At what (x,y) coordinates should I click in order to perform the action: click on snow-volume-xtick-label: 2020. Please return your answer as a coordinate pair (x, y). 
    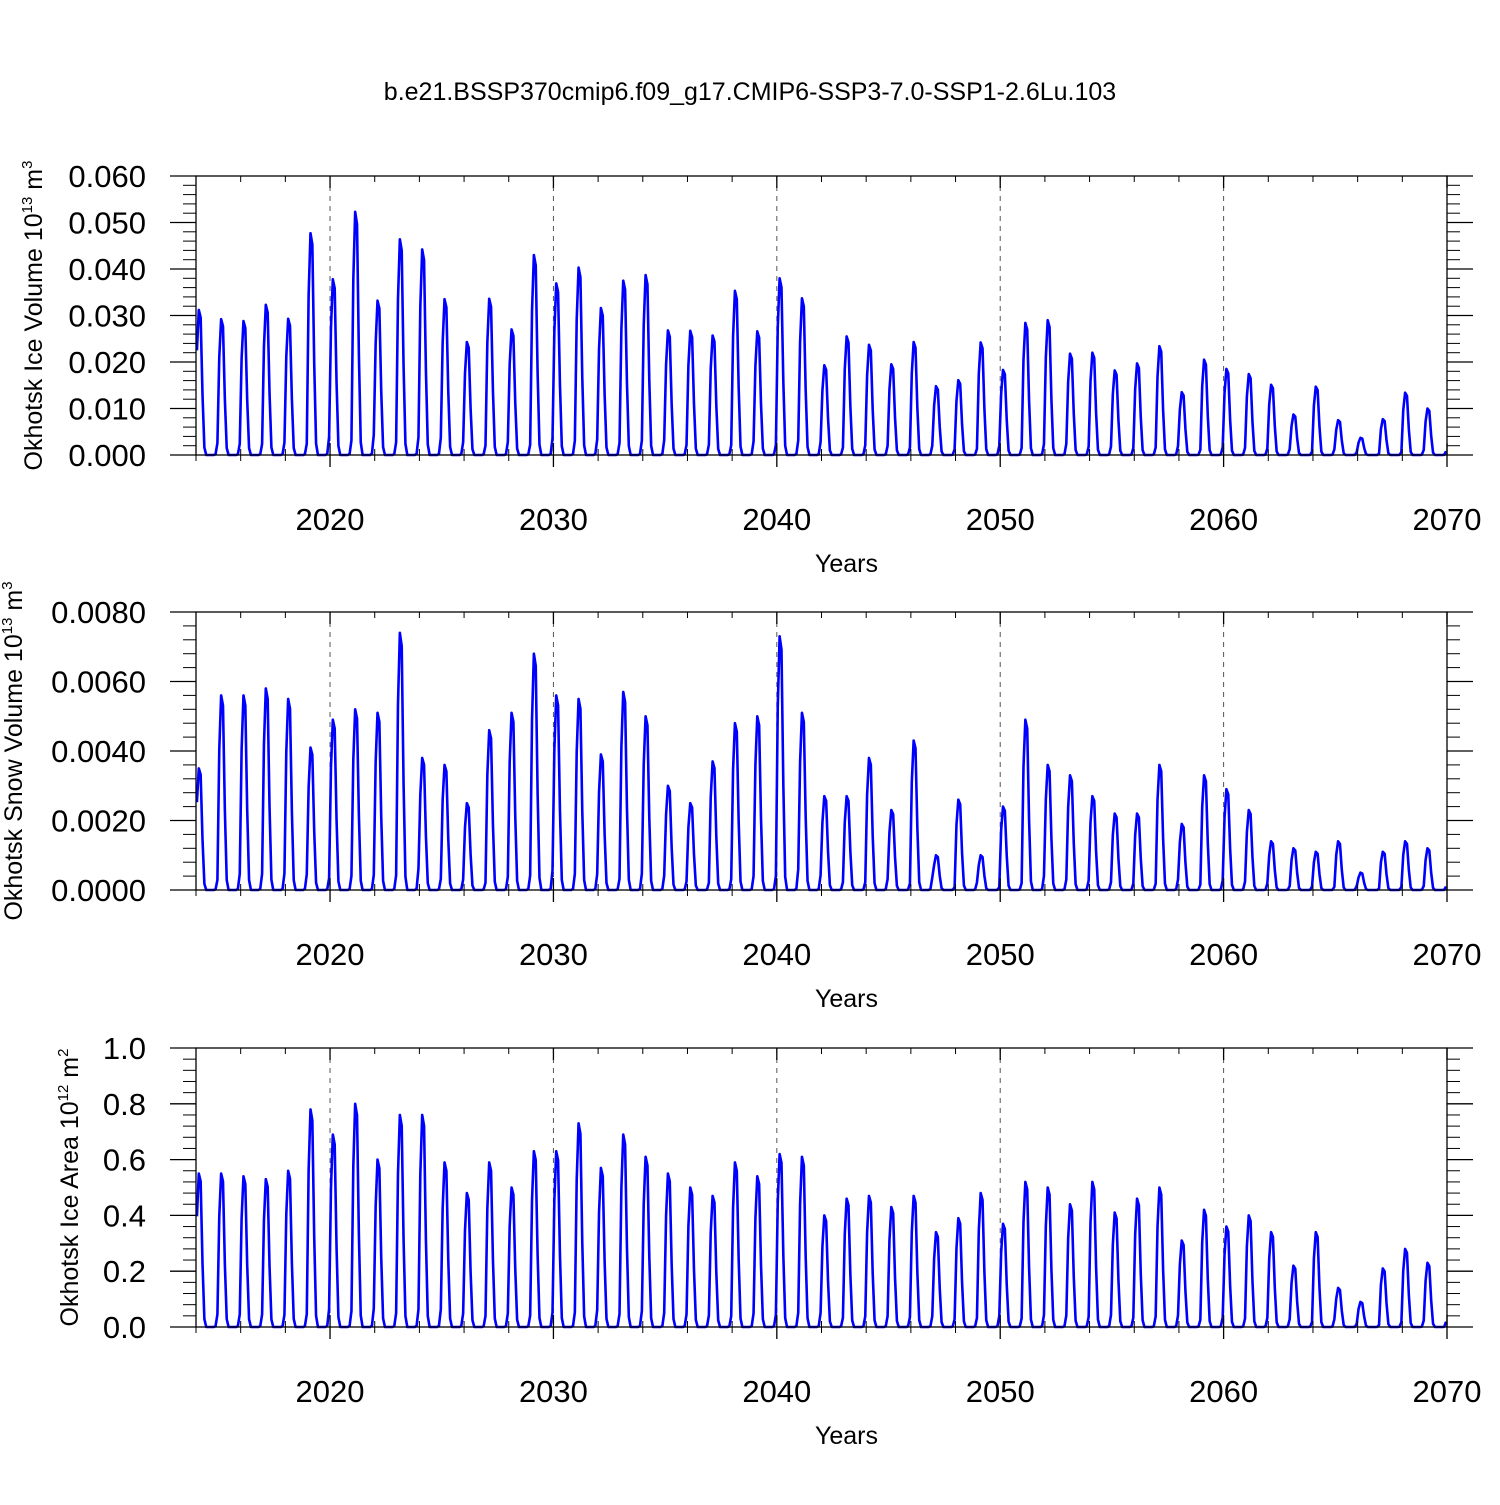
    Looking at the image, I should click on (330, 954).